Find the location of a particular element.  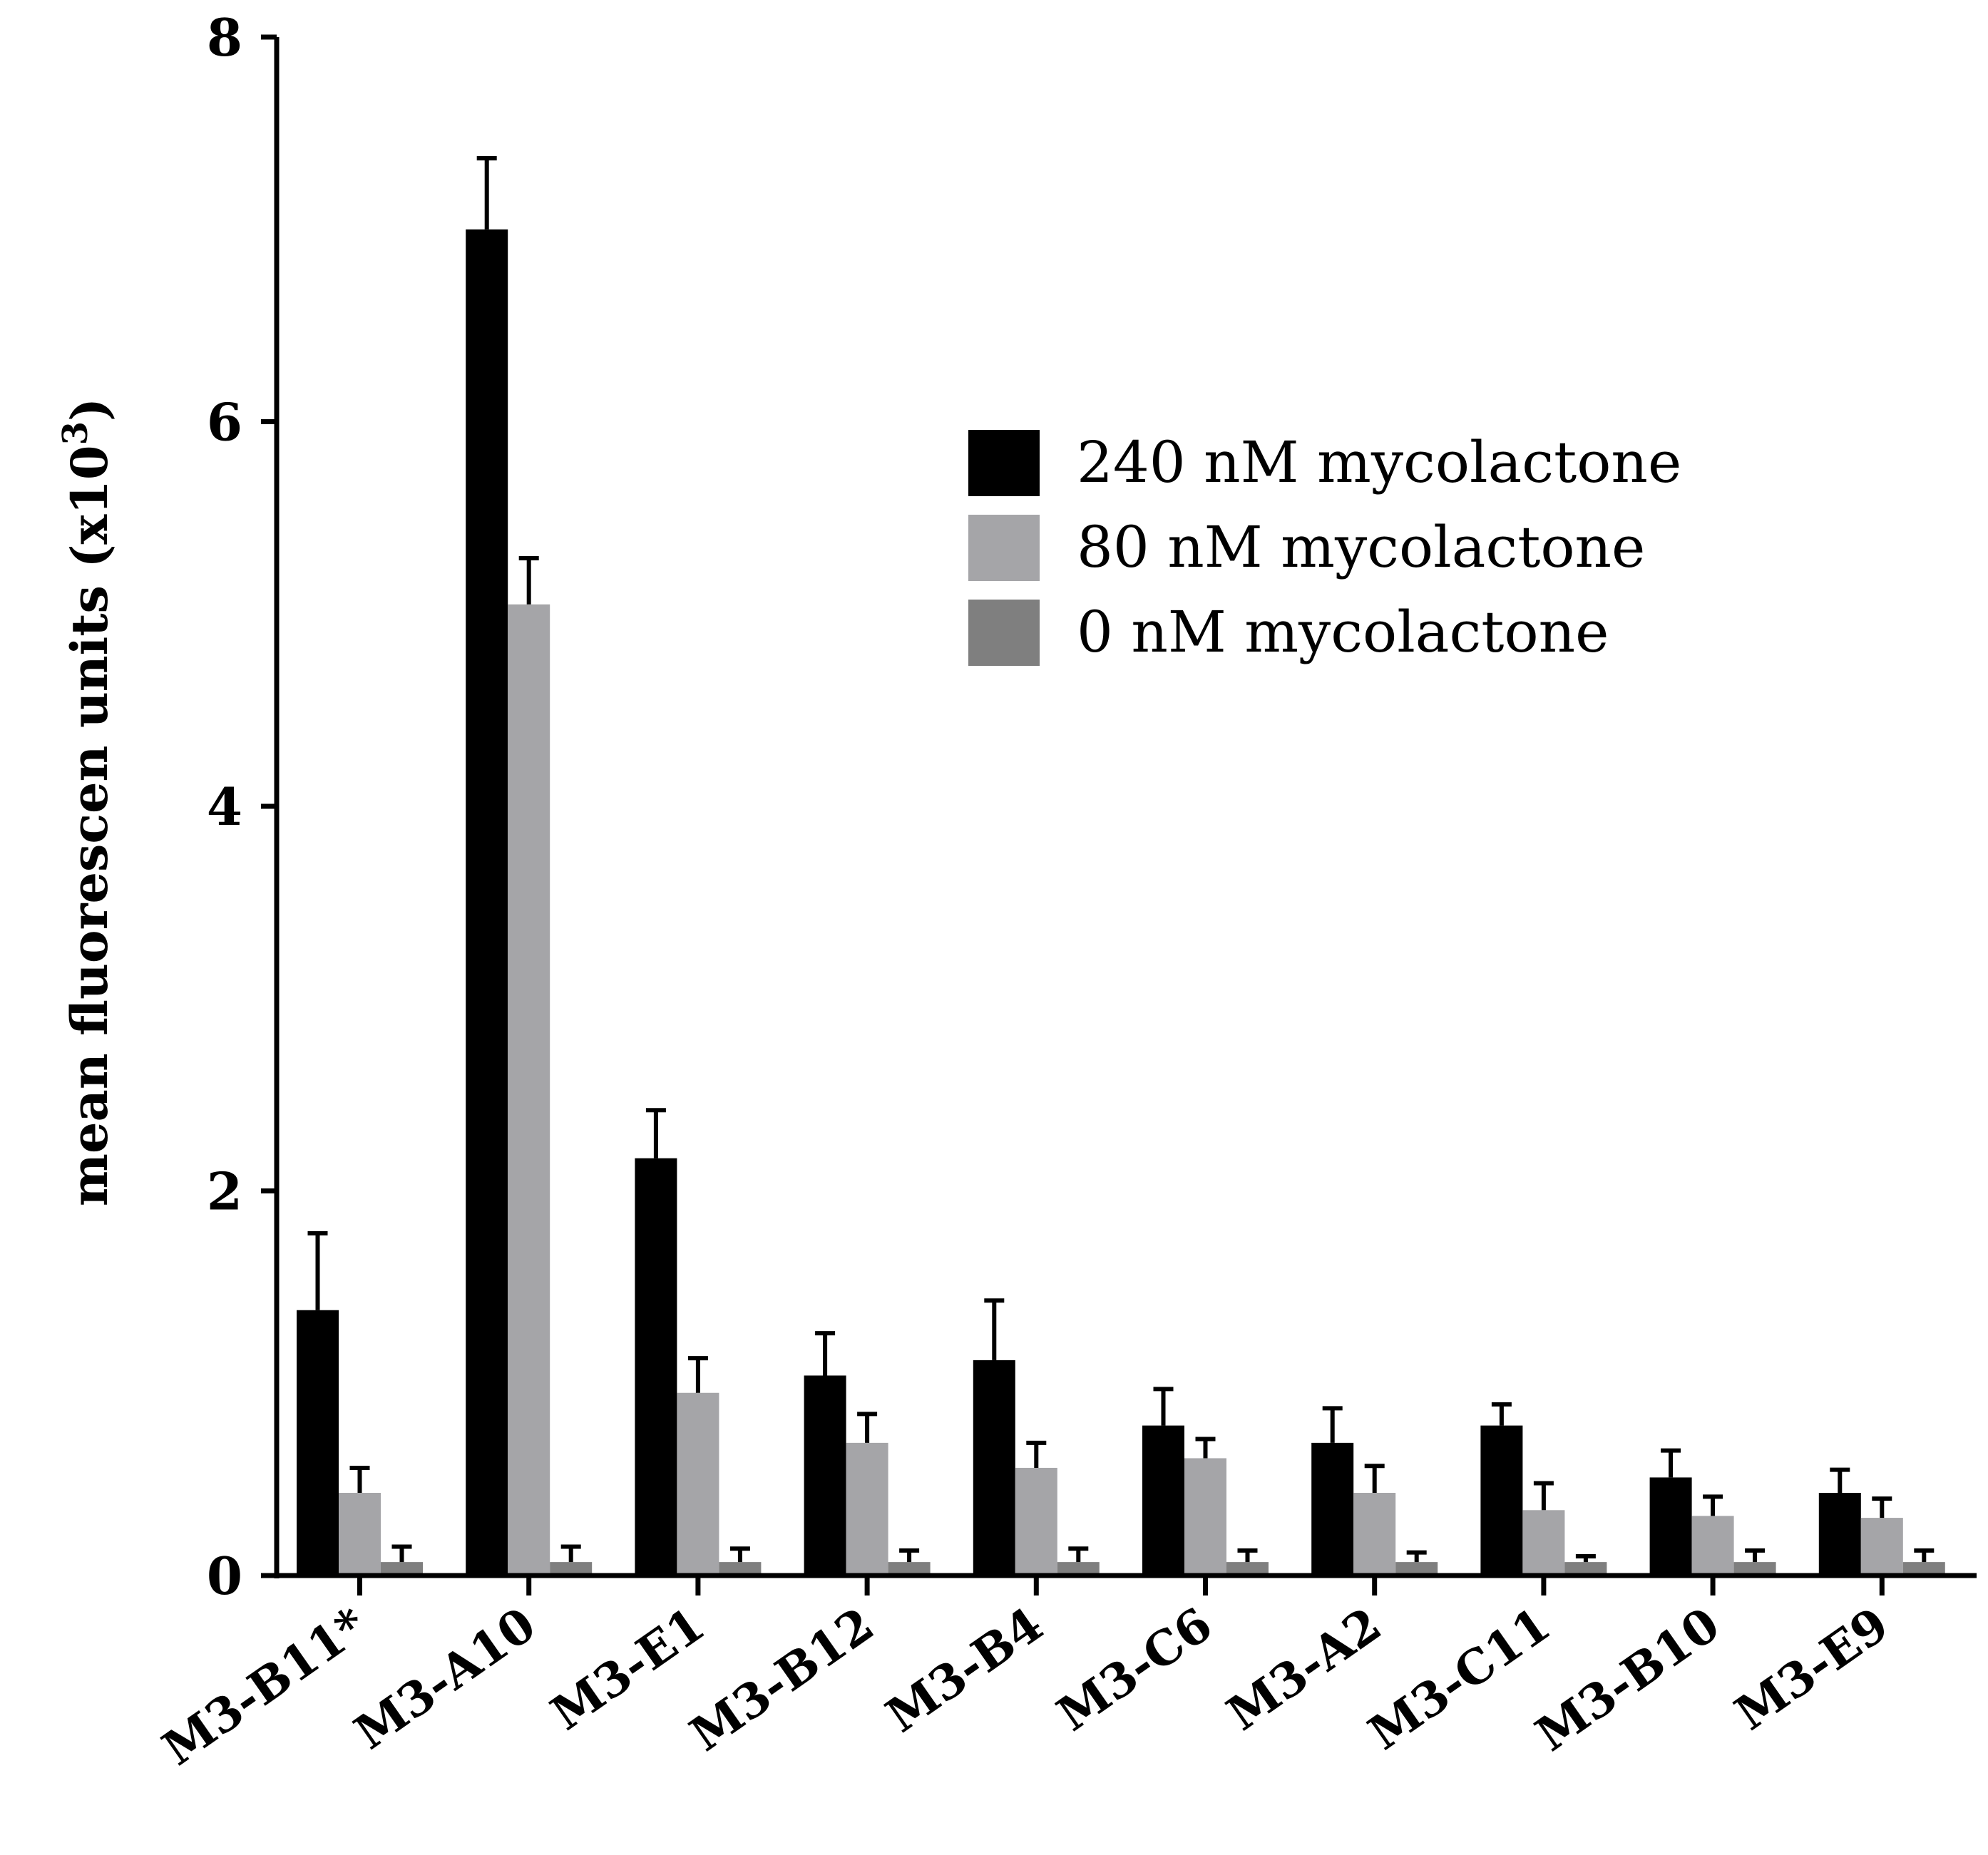

y-axis-label-main: mean fluorescen units (x10 is located at coordinates (89, 826).